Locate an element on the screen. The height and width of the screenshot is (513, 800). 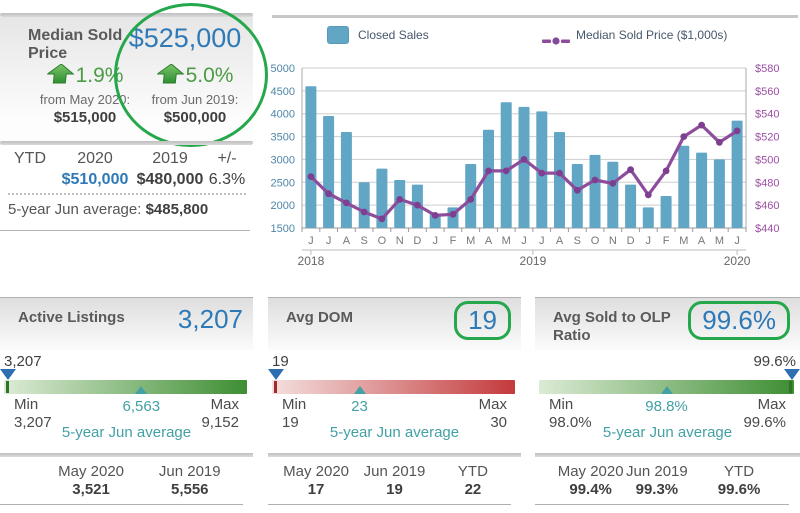
left-axis-tick: 3000 is located at coordinates (283, 160).